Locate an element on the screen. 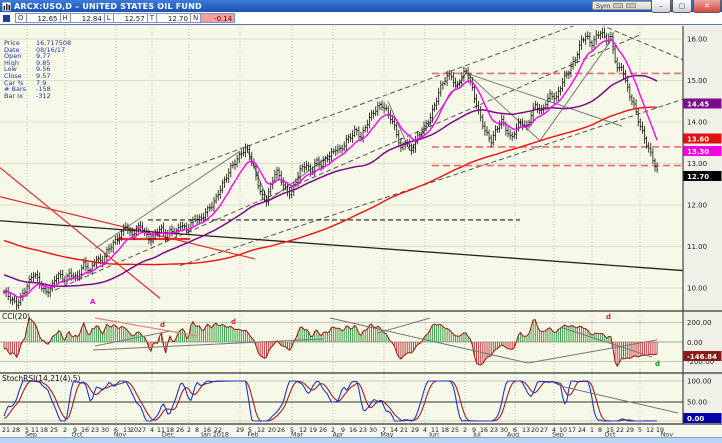 The width and height of the screenshot is (722, 443). horizontal-scrollbar is located at coordinates (361, 440).